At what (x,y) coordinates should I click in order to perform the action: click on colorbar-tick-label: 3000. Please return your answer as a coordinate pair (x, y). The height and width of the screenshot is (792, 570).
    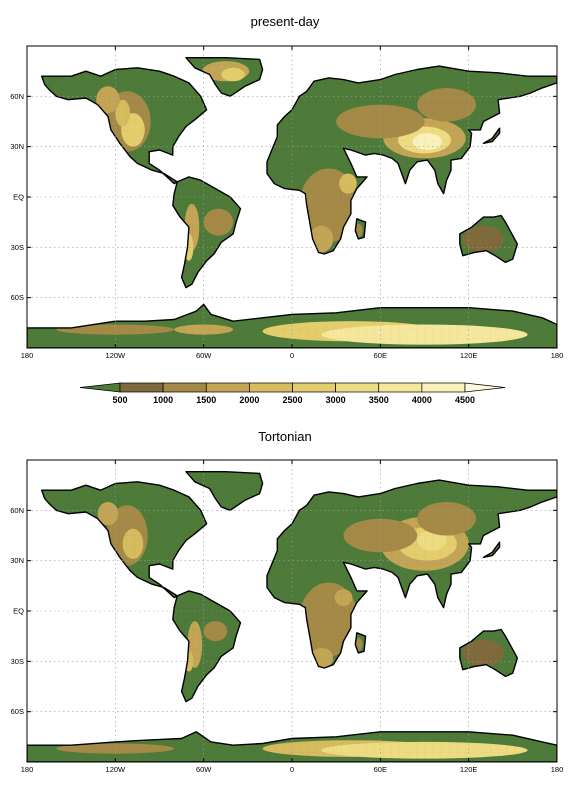
    Looking at the image, I should click on (336, 400).